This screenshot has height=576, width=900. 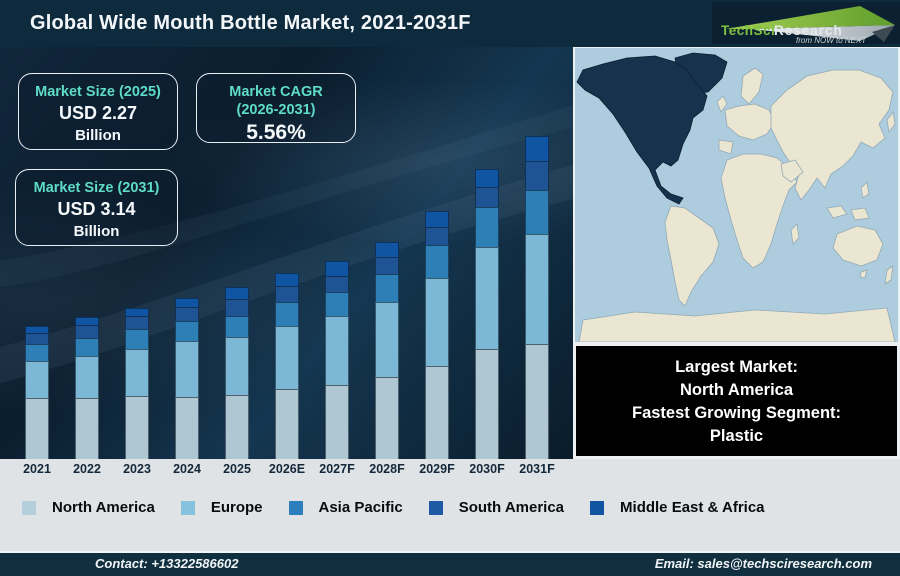 What do you see at coordinates (103, 507) in the screenshot?
I see `legend-label: North America` at bounding box center [103, 507].